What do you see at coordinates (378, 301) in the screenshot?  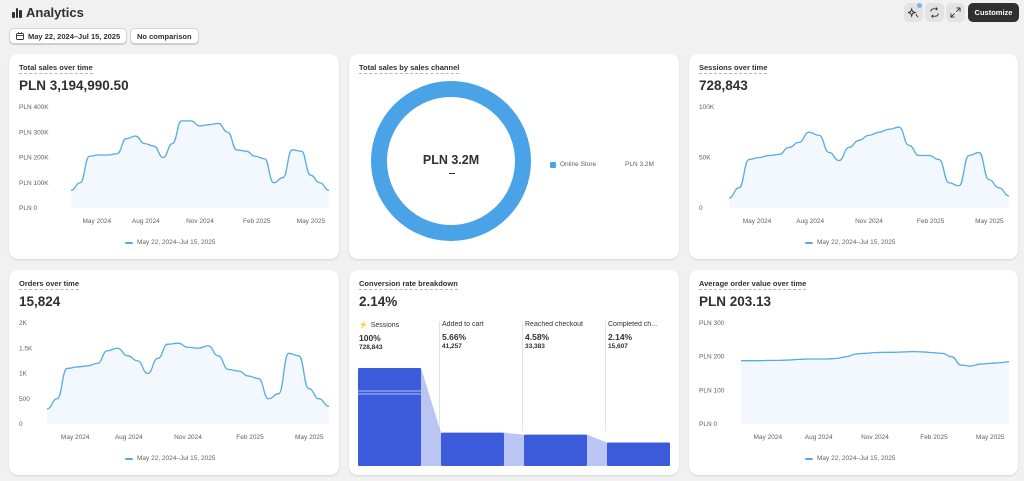 I see `card-value: 2.14%` at bounding box center [378, 301].